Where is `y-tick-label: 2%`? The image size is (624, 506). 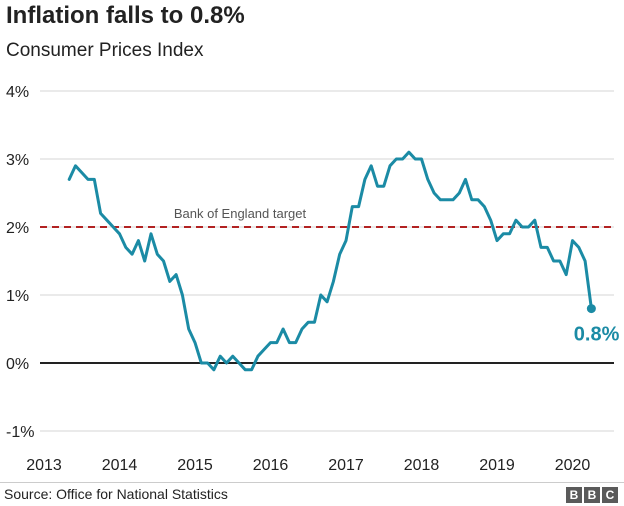
y-tick-label: 2% is located at coordinates (17, 228).